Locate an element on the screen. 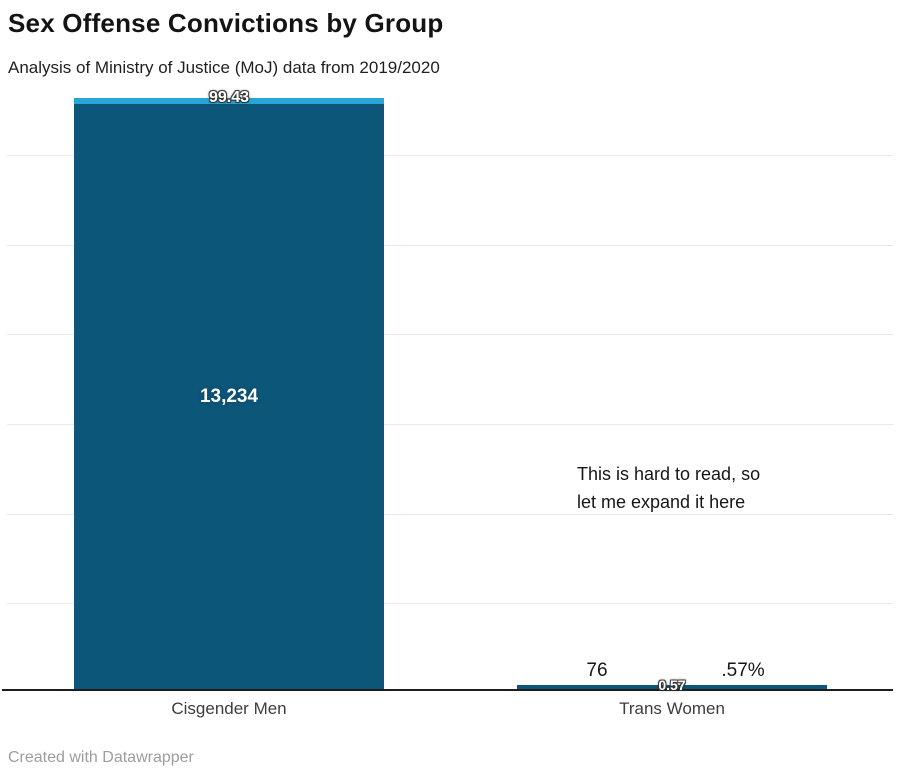  gridline-2000 is located at coordinates (450, 603).